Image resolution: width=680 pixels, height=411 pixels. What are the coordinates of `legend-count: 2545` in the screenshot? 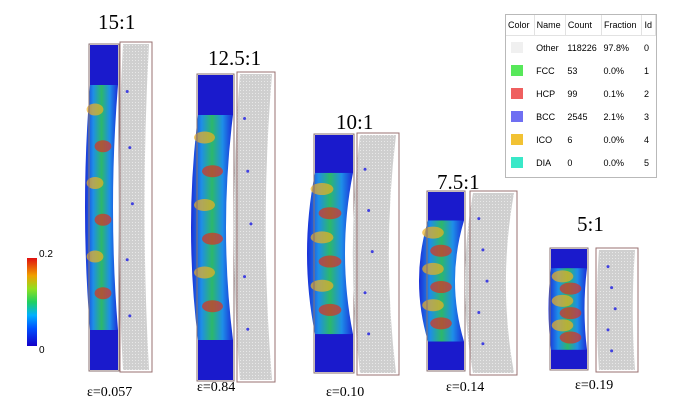 It's located at (577, 116).